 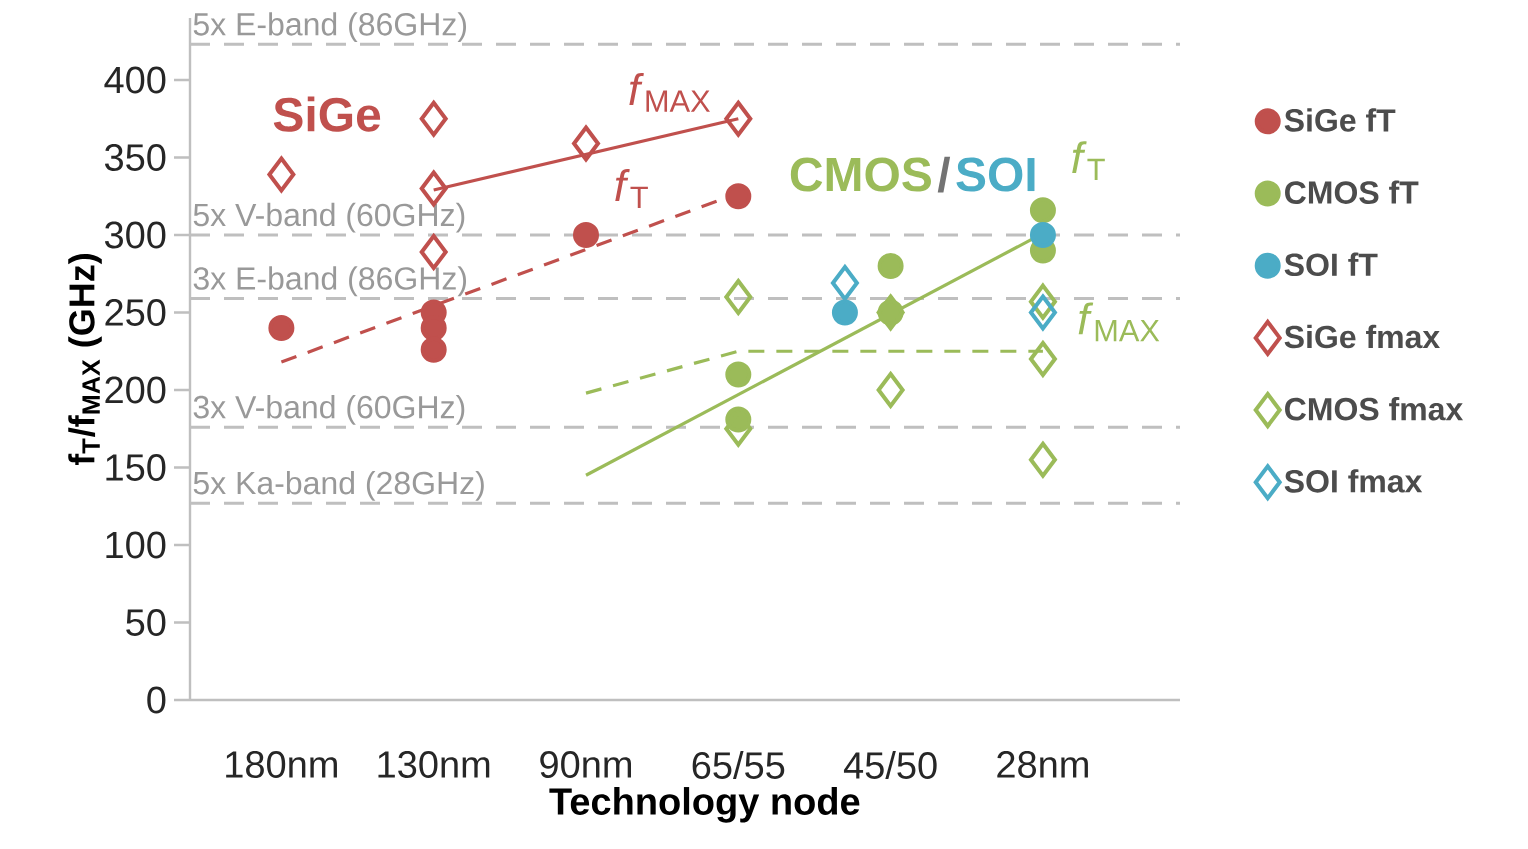 What do you see at coordinates (327, 114) in the screenshot?
I see `annotation: SiGe` at bounding box center [327, 114].